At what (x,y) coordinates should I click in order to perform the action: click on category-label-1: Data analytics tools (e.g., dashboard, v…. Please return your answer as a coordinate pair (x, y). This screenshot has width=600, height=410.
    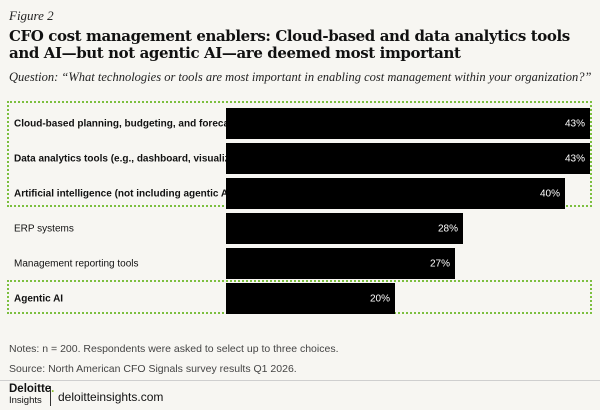
    Looking at the image, I should click on (135, 158).